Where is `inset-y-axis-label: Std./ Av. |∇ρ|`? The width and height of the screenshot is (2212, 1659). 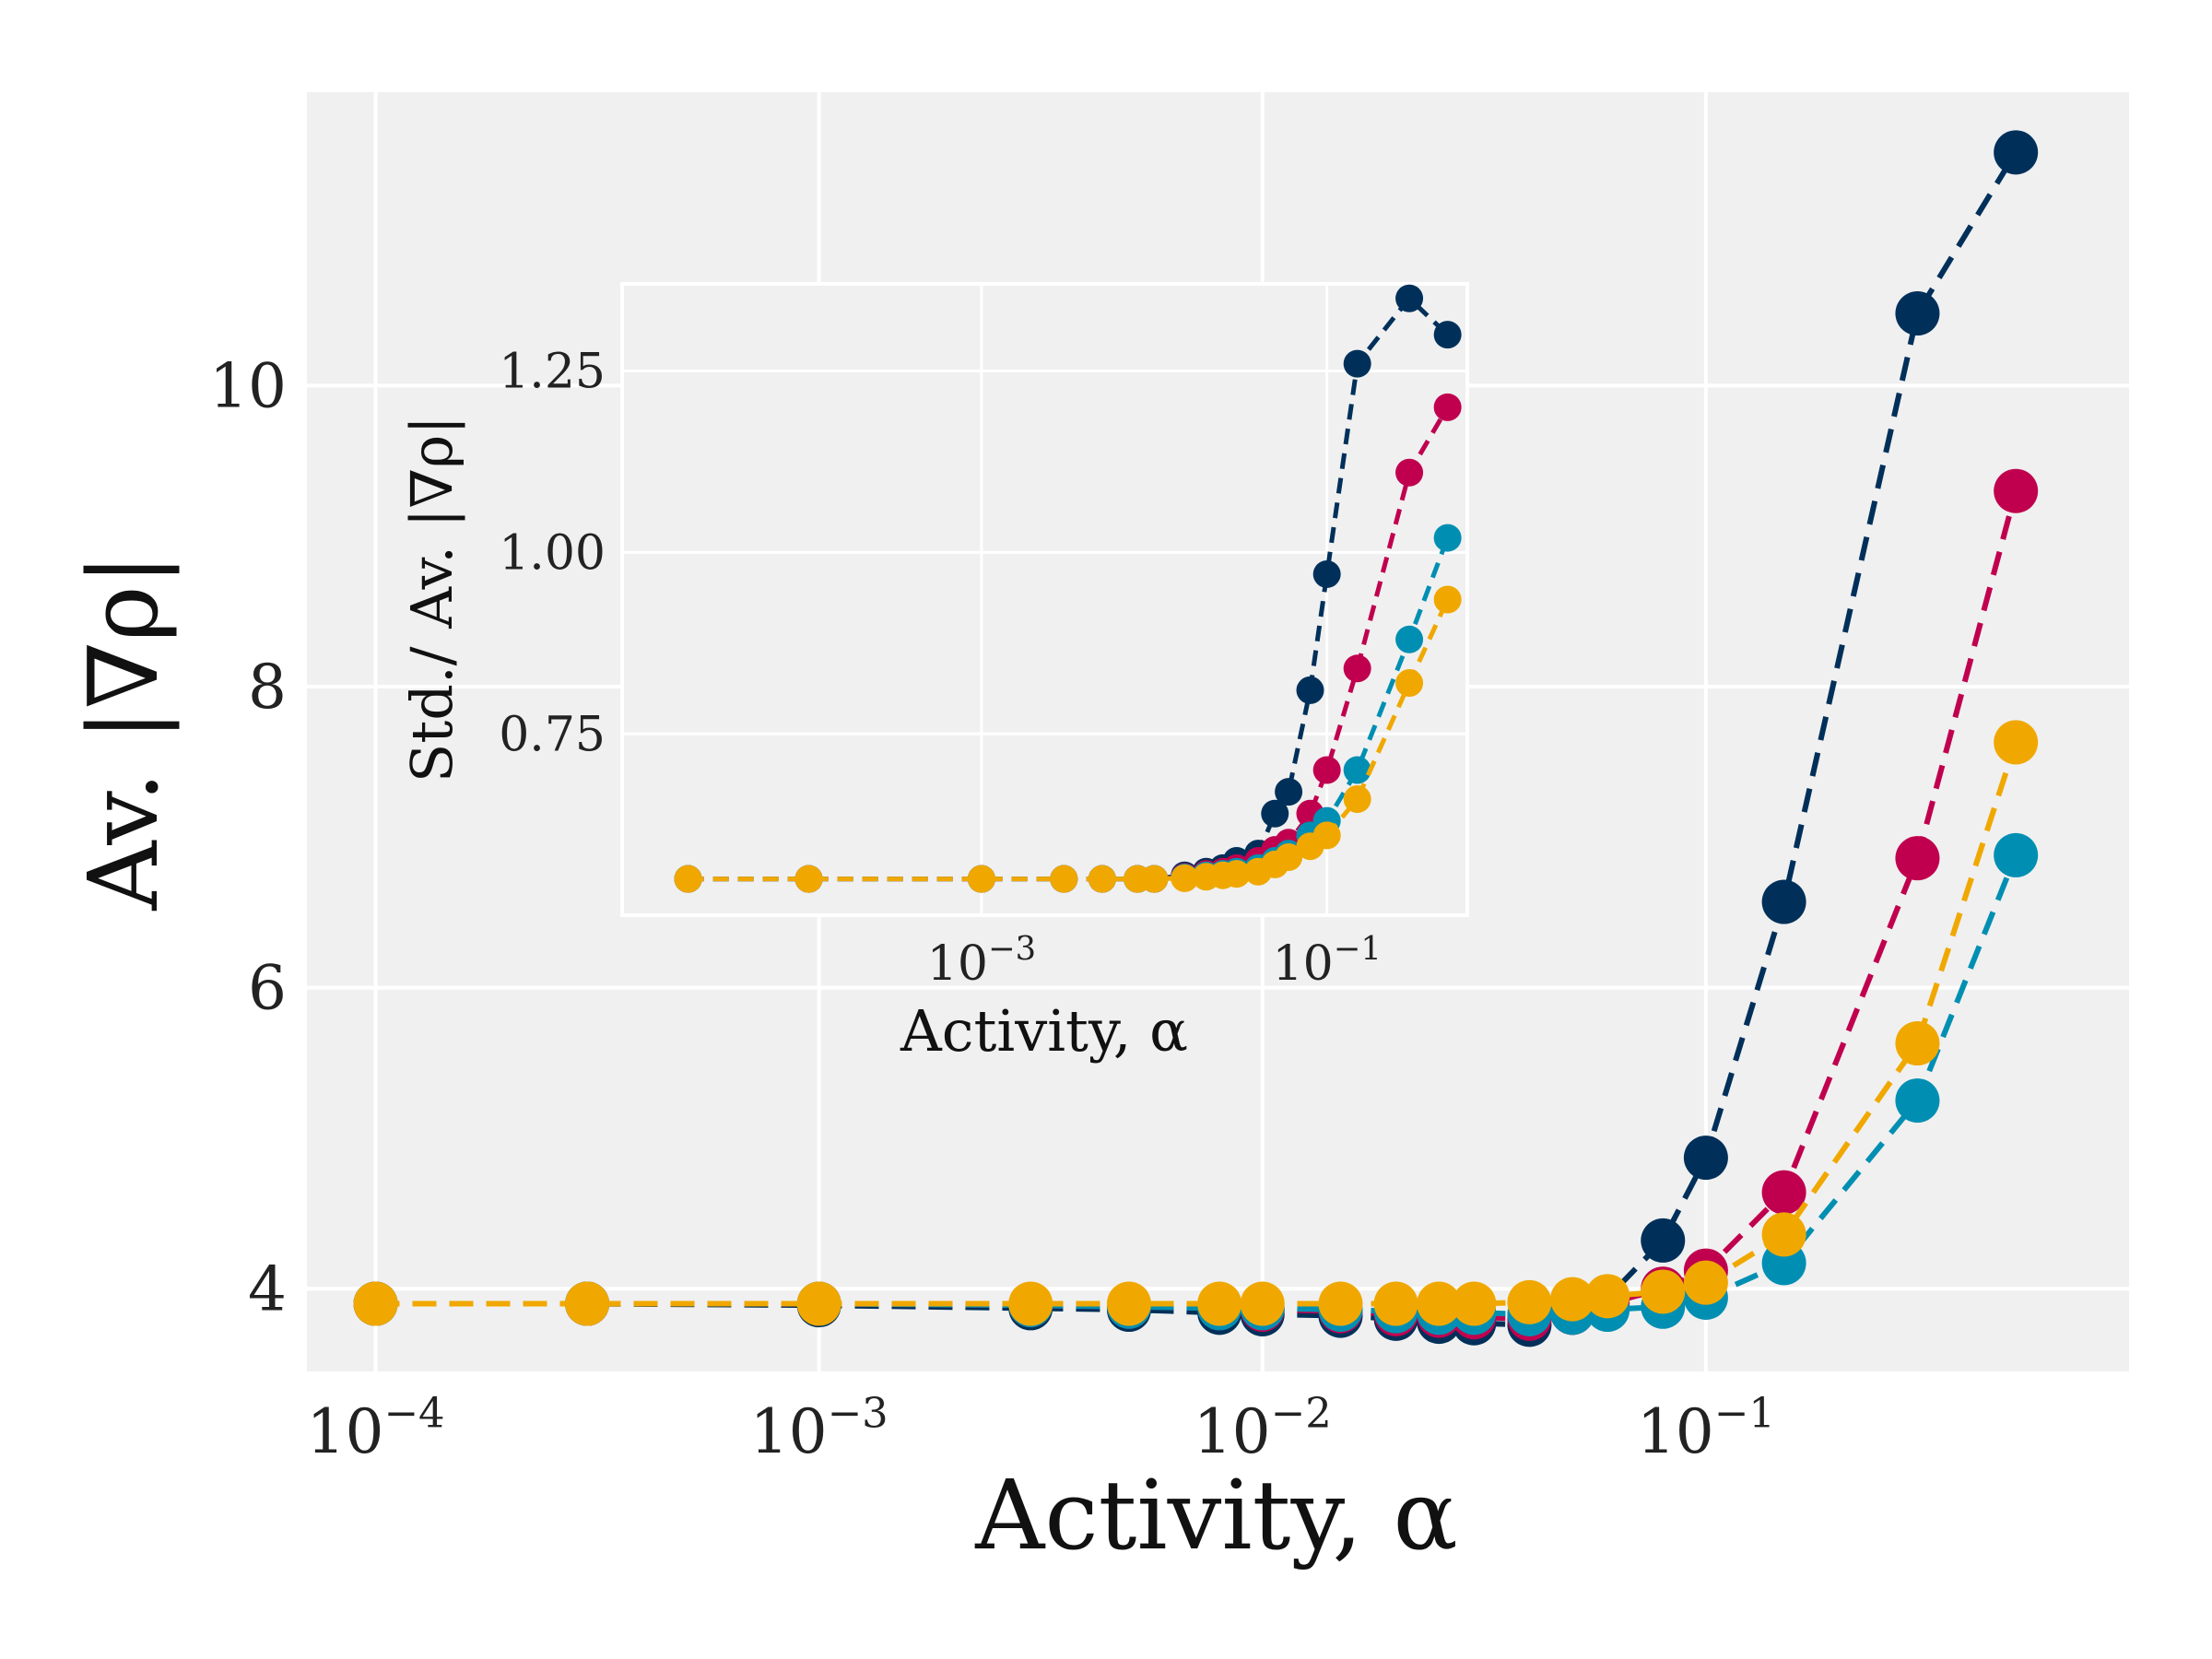
inset-y-axis-label: Std./ Av. |∇ρ| is located at coordinates (431, 599).